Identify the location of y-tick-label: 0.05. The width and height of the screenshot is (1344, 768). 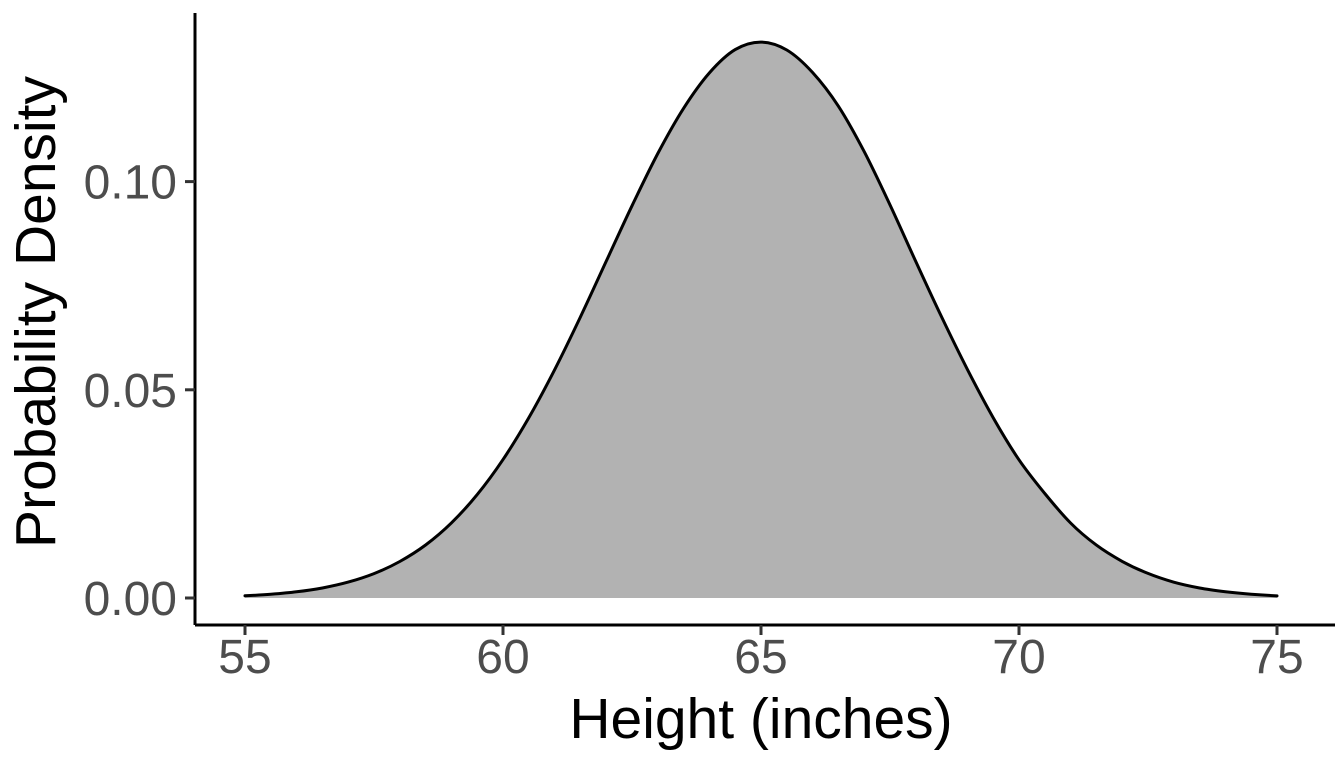
(130, 391).